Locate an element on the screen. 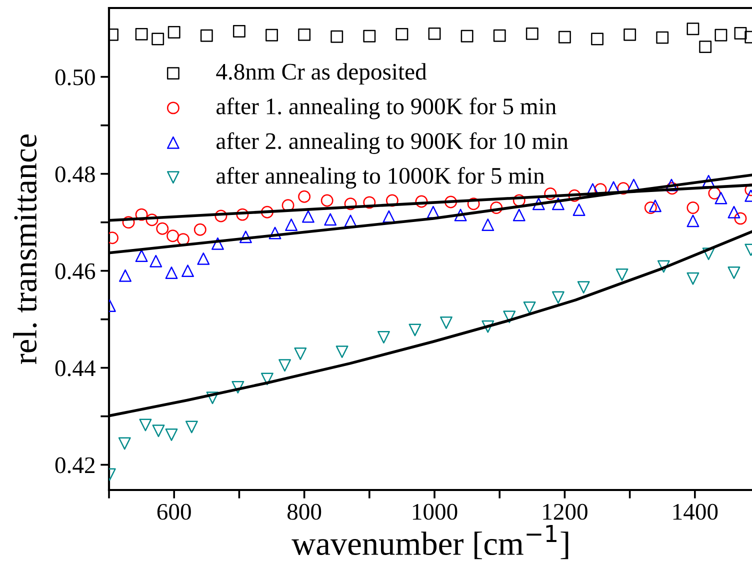 This screenshot has width=752, height=578. y-tick-label: 0.48 is located at coordinates (75, 174).